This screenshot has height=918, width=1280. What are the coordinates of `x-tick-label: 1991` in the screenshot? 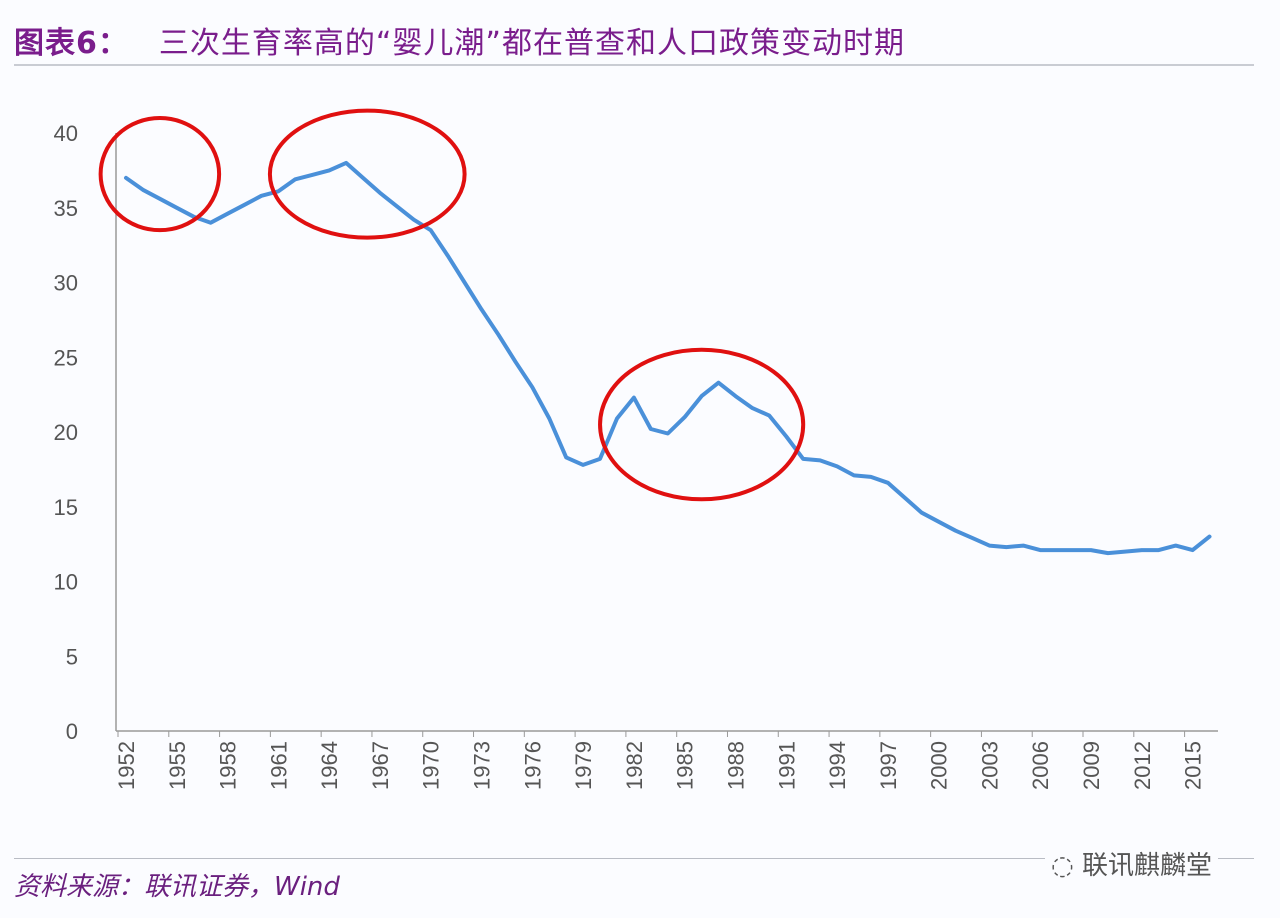 It's located at (786, 765).